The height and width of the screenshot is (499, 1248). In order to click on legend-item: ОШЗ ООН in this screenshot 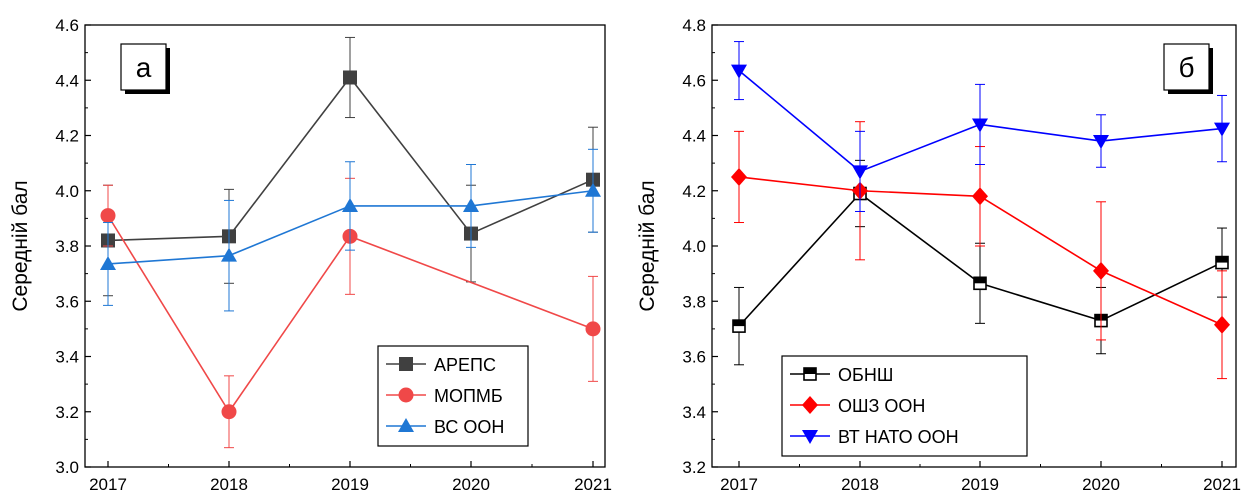, I will do `click(857, 406)`.